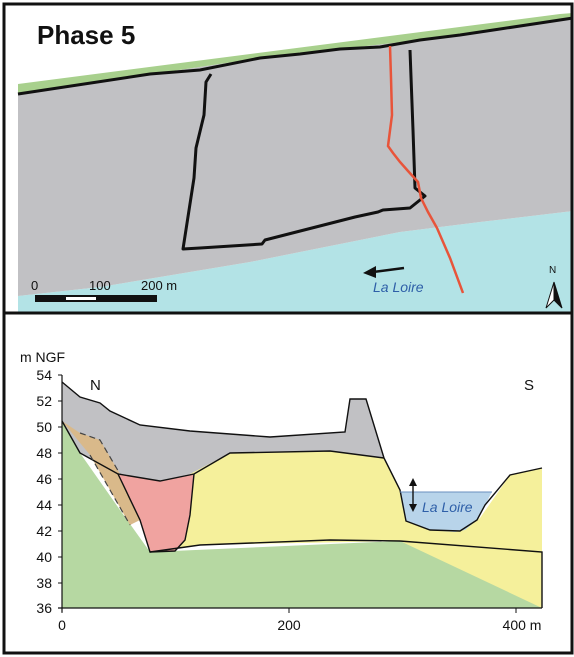 Image resolution: width=574 pixels, height=657 pixels. Describe the element at coordinates (369, 272) in the screenshot. I see `river-flow-arrowhead` at that location.